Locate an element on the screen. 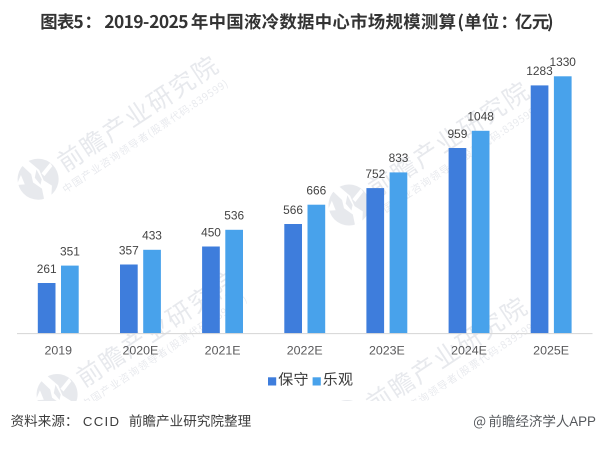 This screenshot has width=616, height=449. svg-text: 433 is located at coordinates (152, 236).